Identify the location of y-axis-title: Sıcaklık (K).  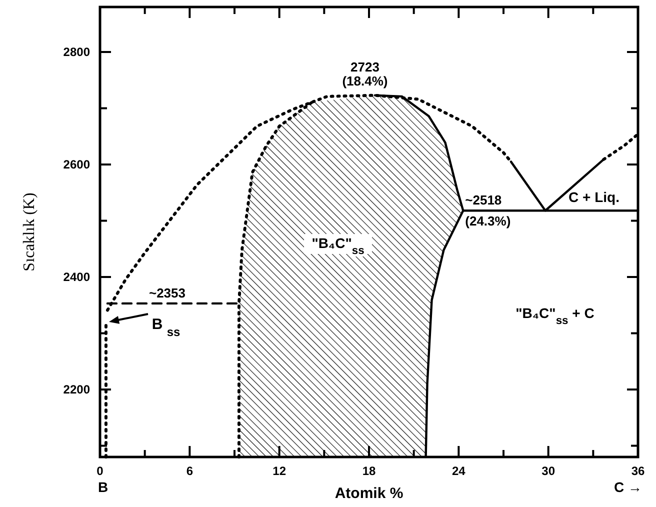
(29, 232).